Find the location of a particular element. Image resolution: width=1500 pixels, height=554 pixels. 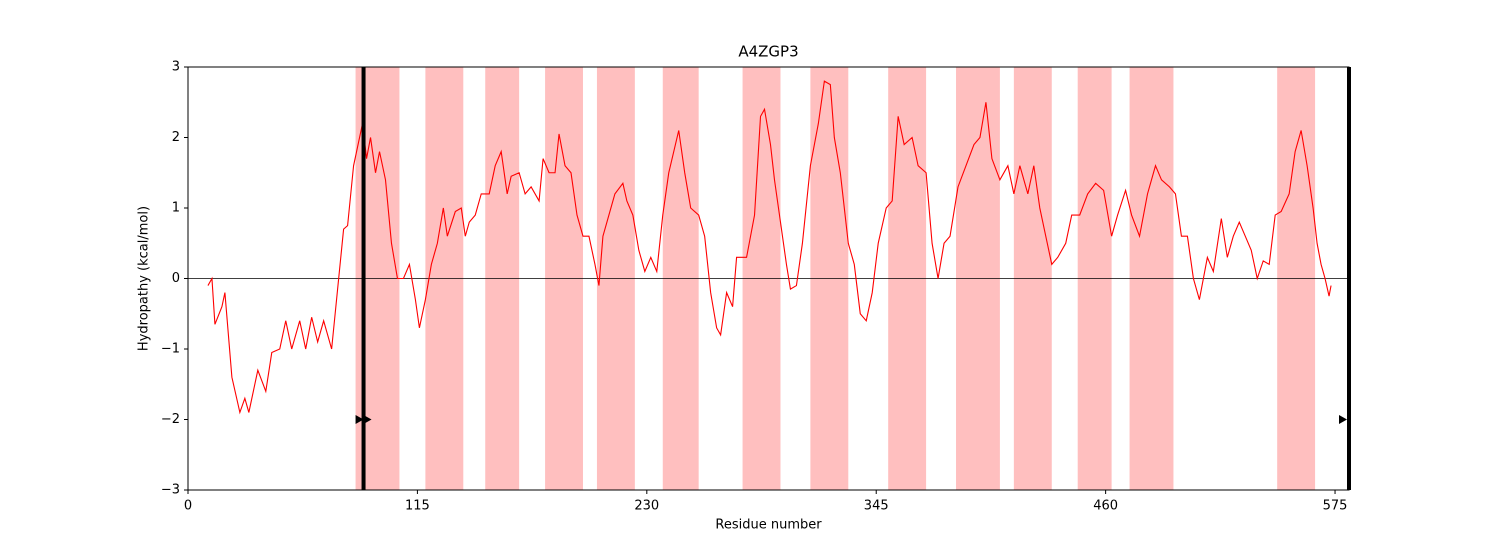

y-tick-label: −1 is located at coordinates (170, 349).